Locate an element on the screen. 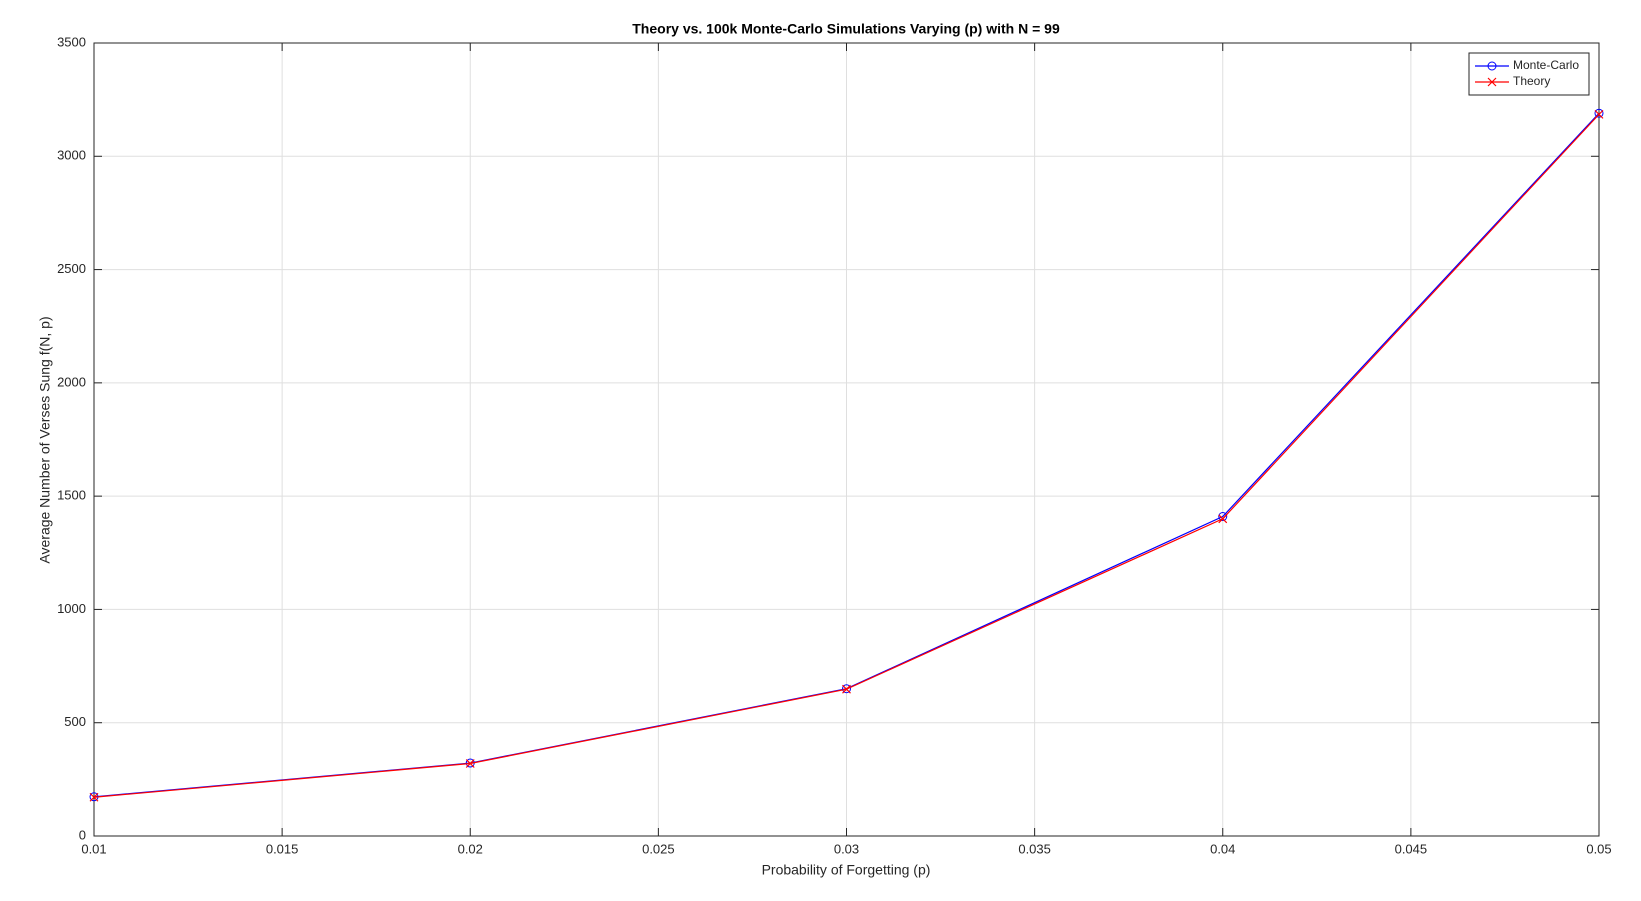 The width and height of the screenshot is (1641, 901). y-tick-label: 3500 is located at coordinates (71, 41).